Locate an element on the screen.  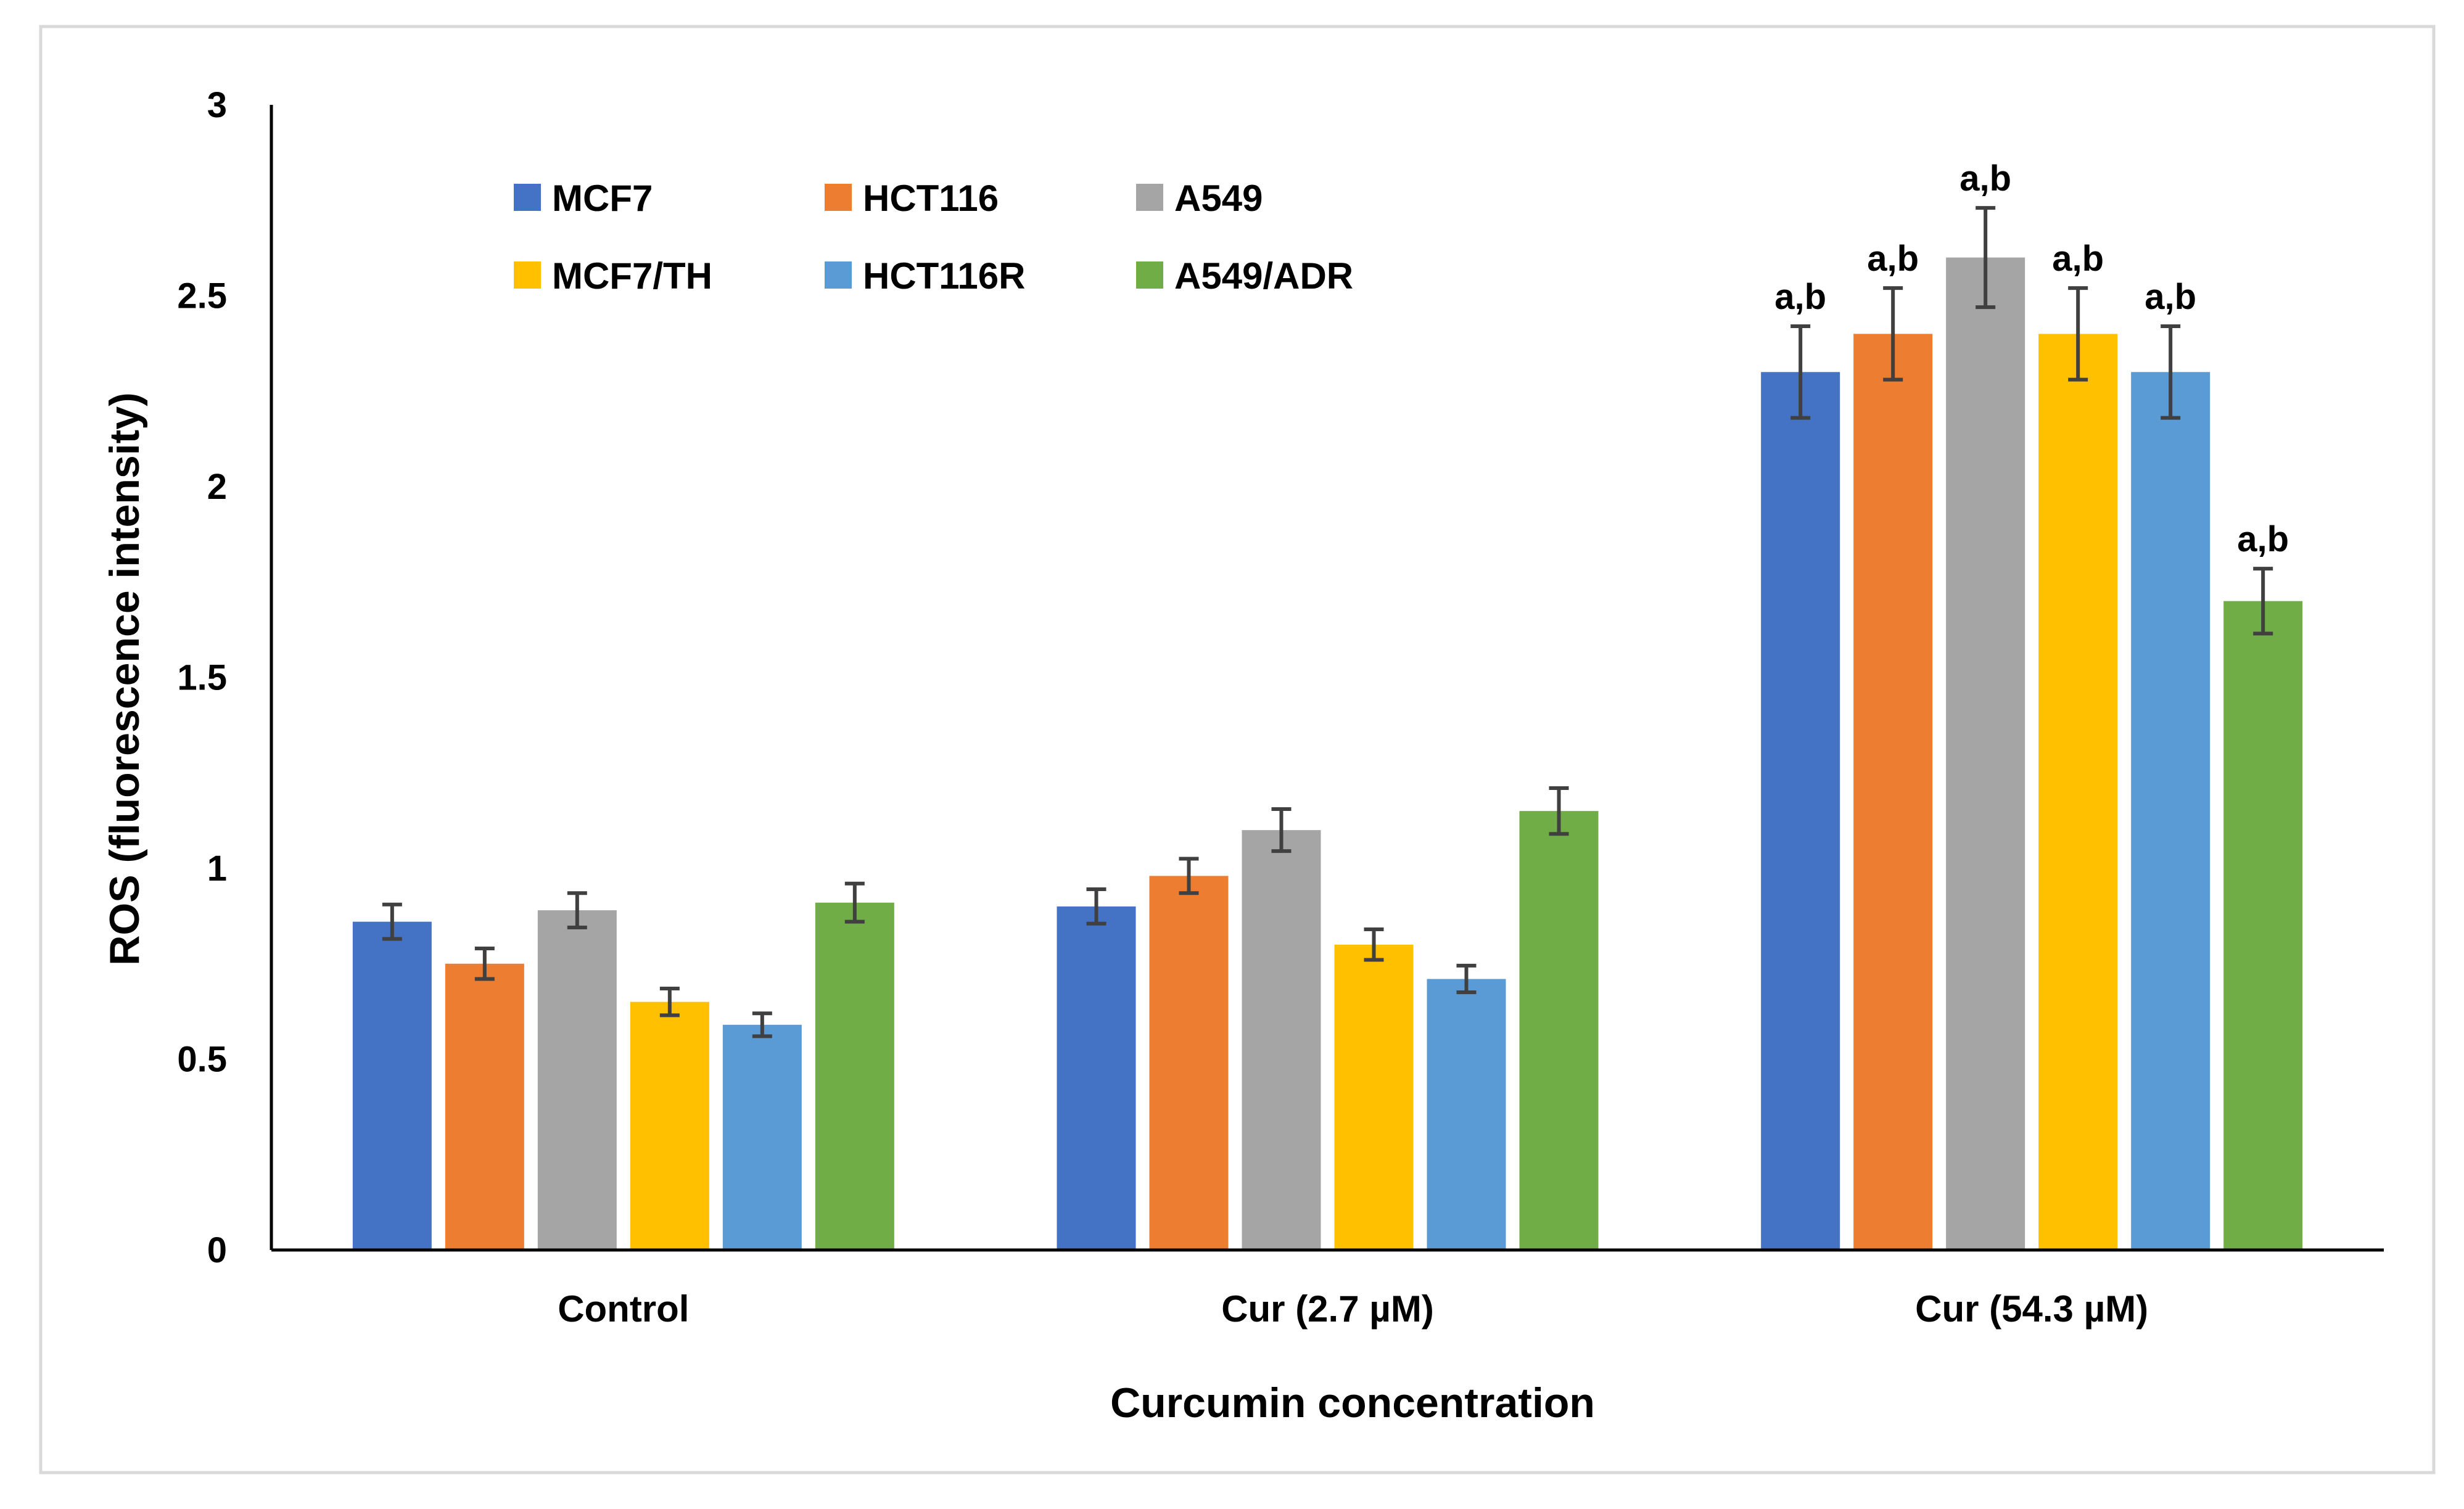
y-tick-label: 0 is located at coordinates (217, 1250).